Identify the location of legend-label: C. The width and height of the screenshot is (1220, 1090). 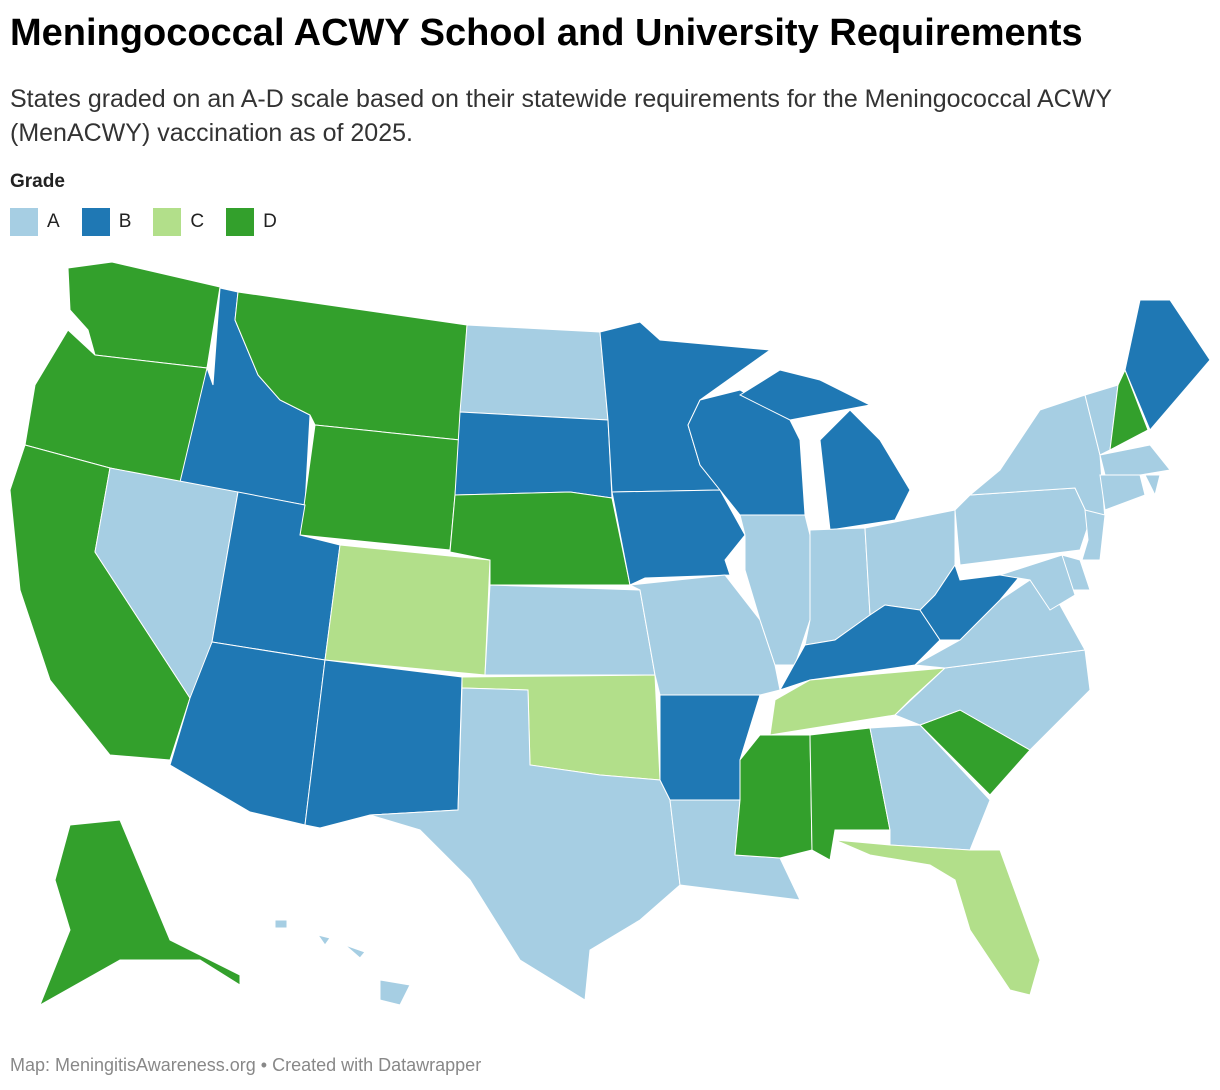
(197, 221).